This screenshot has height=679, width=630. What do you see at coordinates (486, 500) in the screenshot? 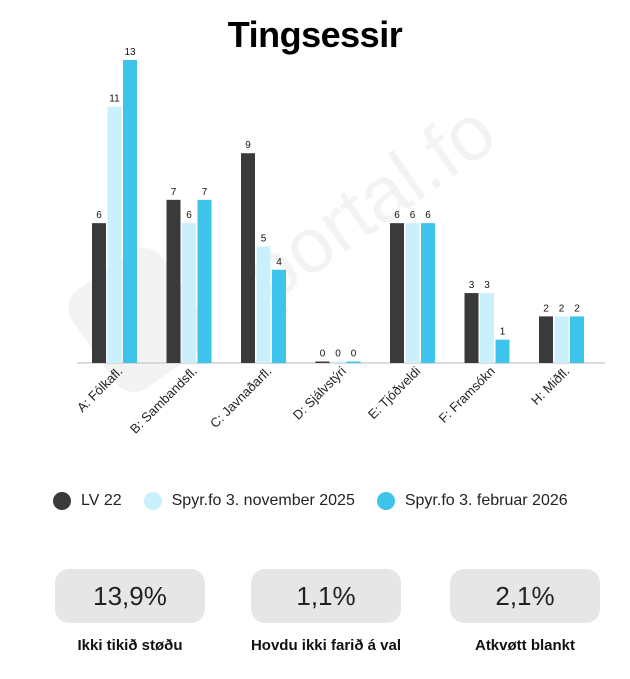
I see `legend-label-feb-2026: Spyr.fo 3. februar 2026` at bounding box center [486, 500].